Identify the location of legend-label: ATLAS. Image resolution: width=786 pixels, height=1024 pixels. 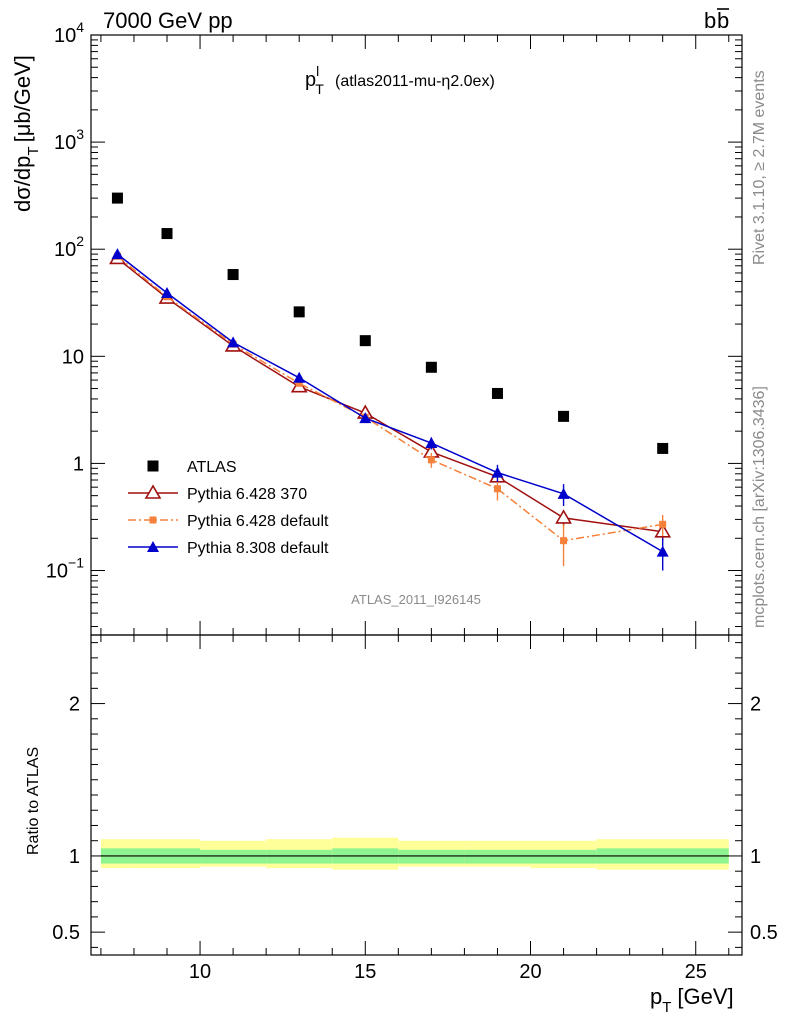
(212, 467).